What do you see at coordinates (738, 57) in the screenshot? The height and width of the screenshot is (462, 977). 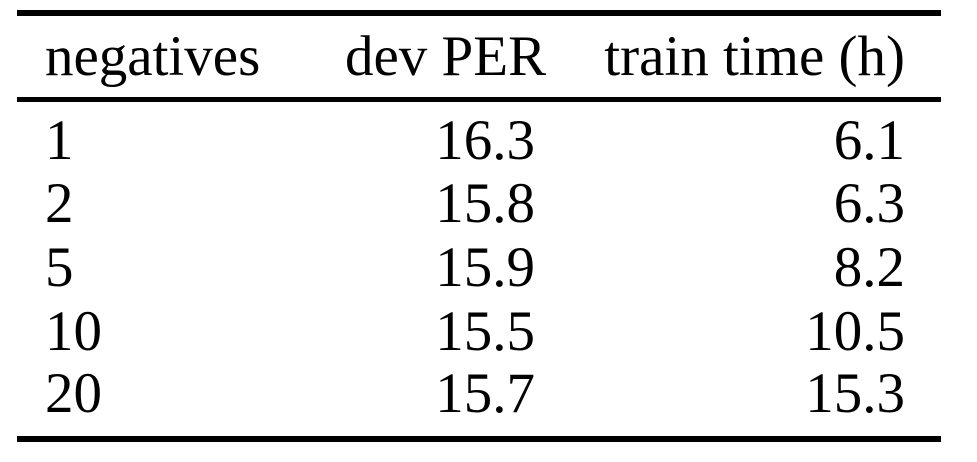 I see `col-header-train-time: train time (h)` at bounding box center [738, 57].